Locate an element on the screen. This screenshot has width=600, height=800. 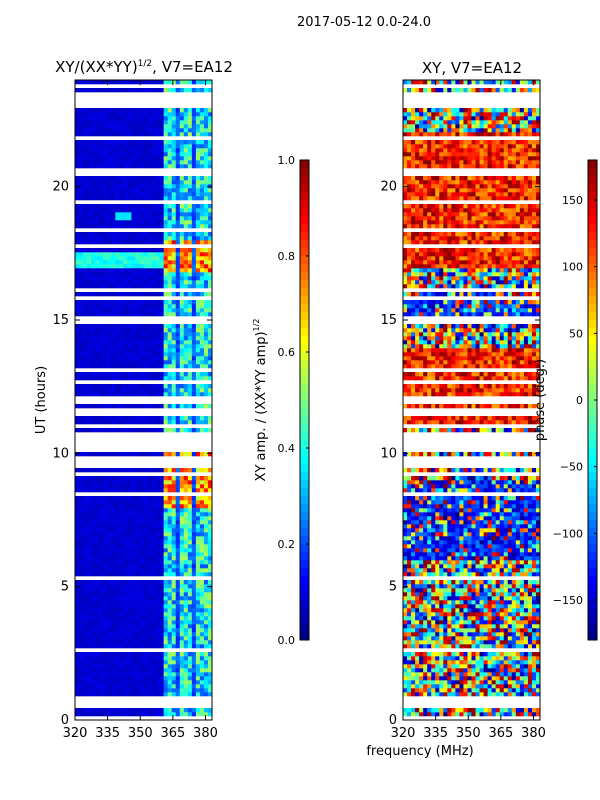
x-axis-label: frequency (MHz) is located at coordinates (419, 751).